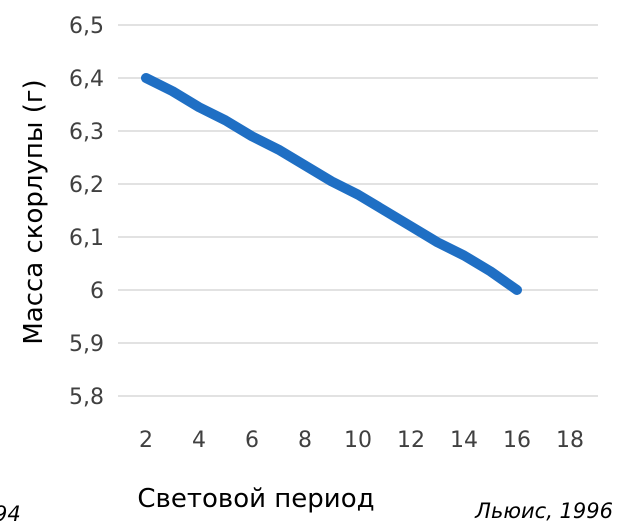  What do you see at coordinates (86, 238) in the screenshot?
I see `y-tick-label: 6,1` at bounding box center [86, 238].